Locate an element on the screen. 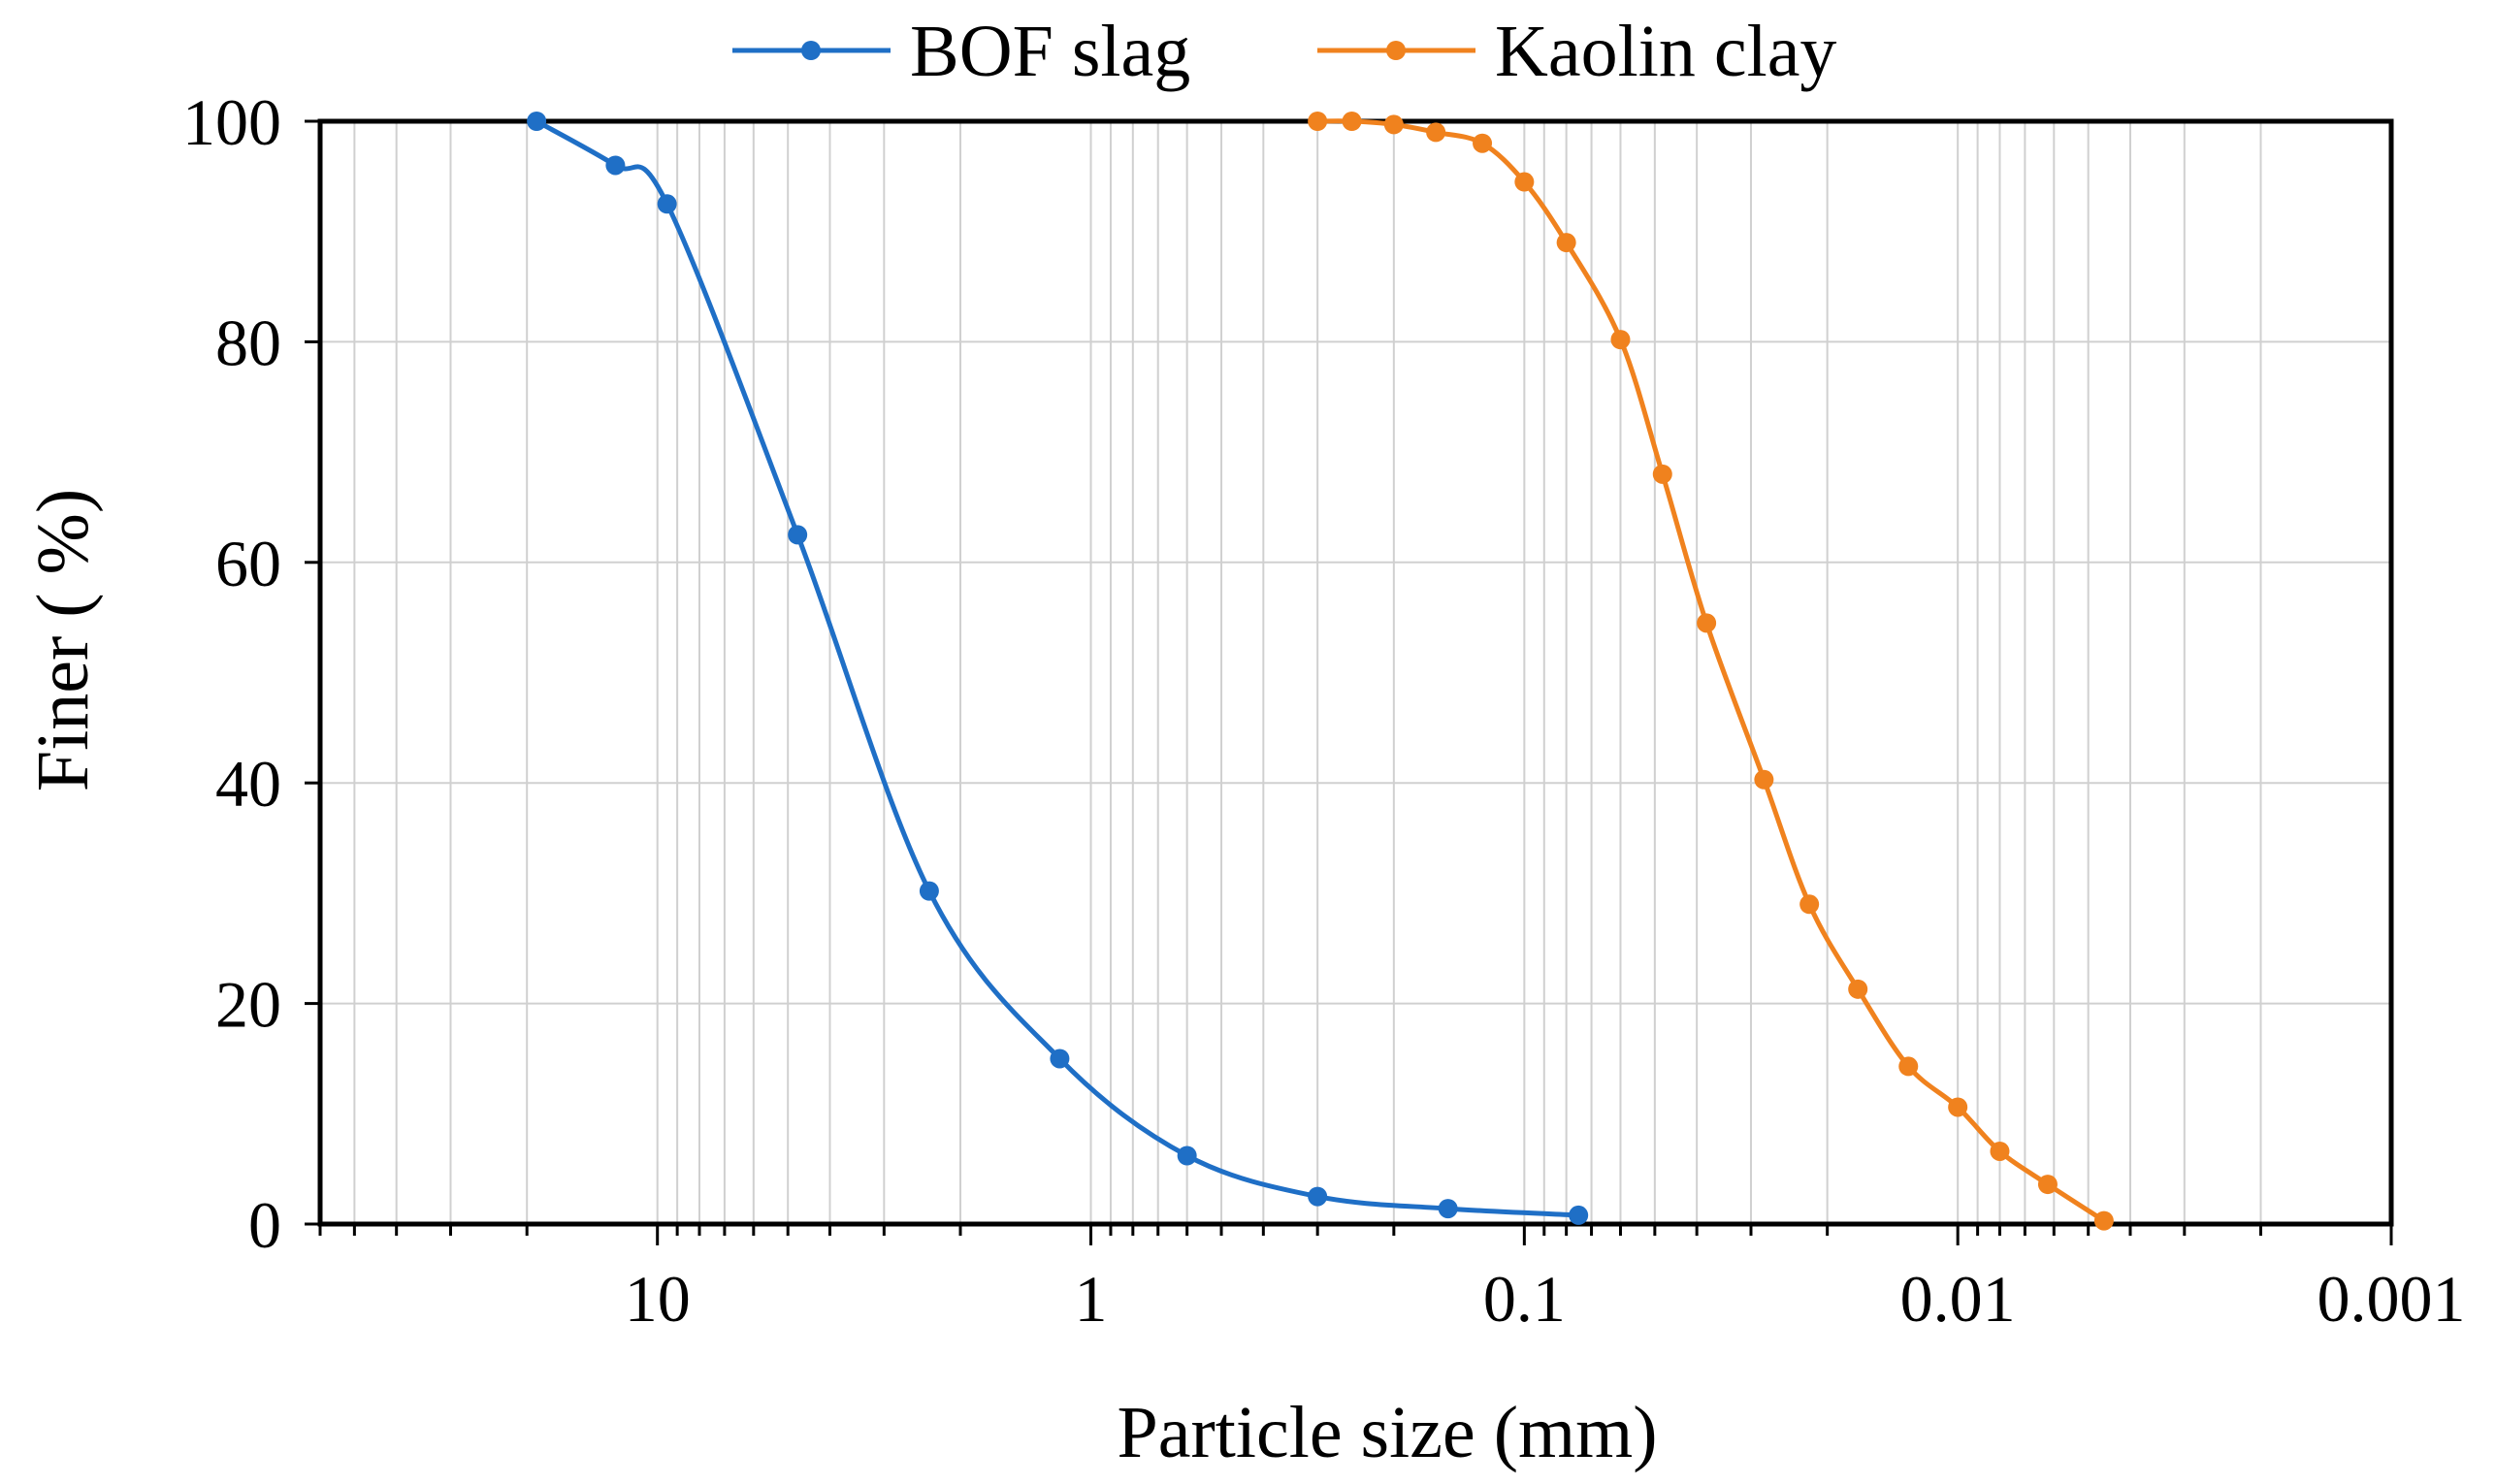 The image size is (2496, 1484). x-axis-ticks is located at coordinates (1355, 1234).